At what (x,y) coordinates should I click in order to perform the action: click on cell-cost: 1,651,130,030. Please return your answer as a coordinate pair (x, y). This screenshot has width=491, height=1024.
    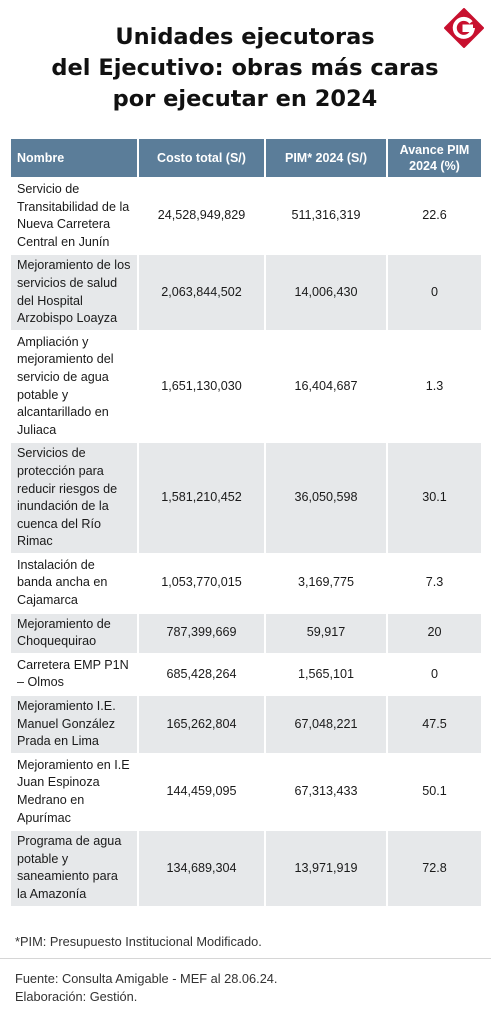
    Looking at the image, I should click on (201, 386).